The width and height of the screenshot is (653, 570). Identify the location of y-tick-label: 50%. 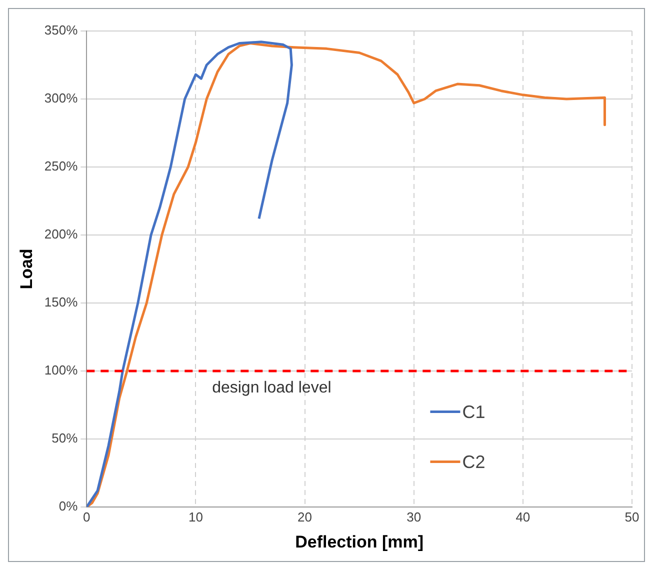
(65, 438).